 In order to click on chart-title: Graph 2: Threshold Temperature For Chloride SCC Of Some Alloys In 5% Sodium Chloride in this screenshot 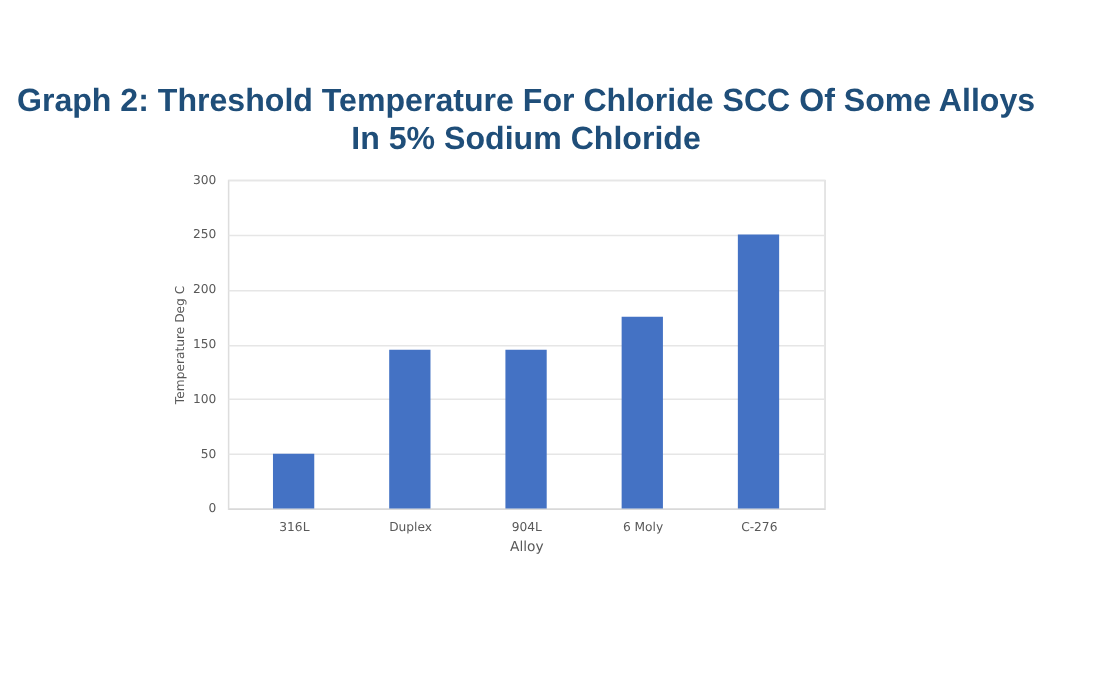, I will do `click(526, 120)`.